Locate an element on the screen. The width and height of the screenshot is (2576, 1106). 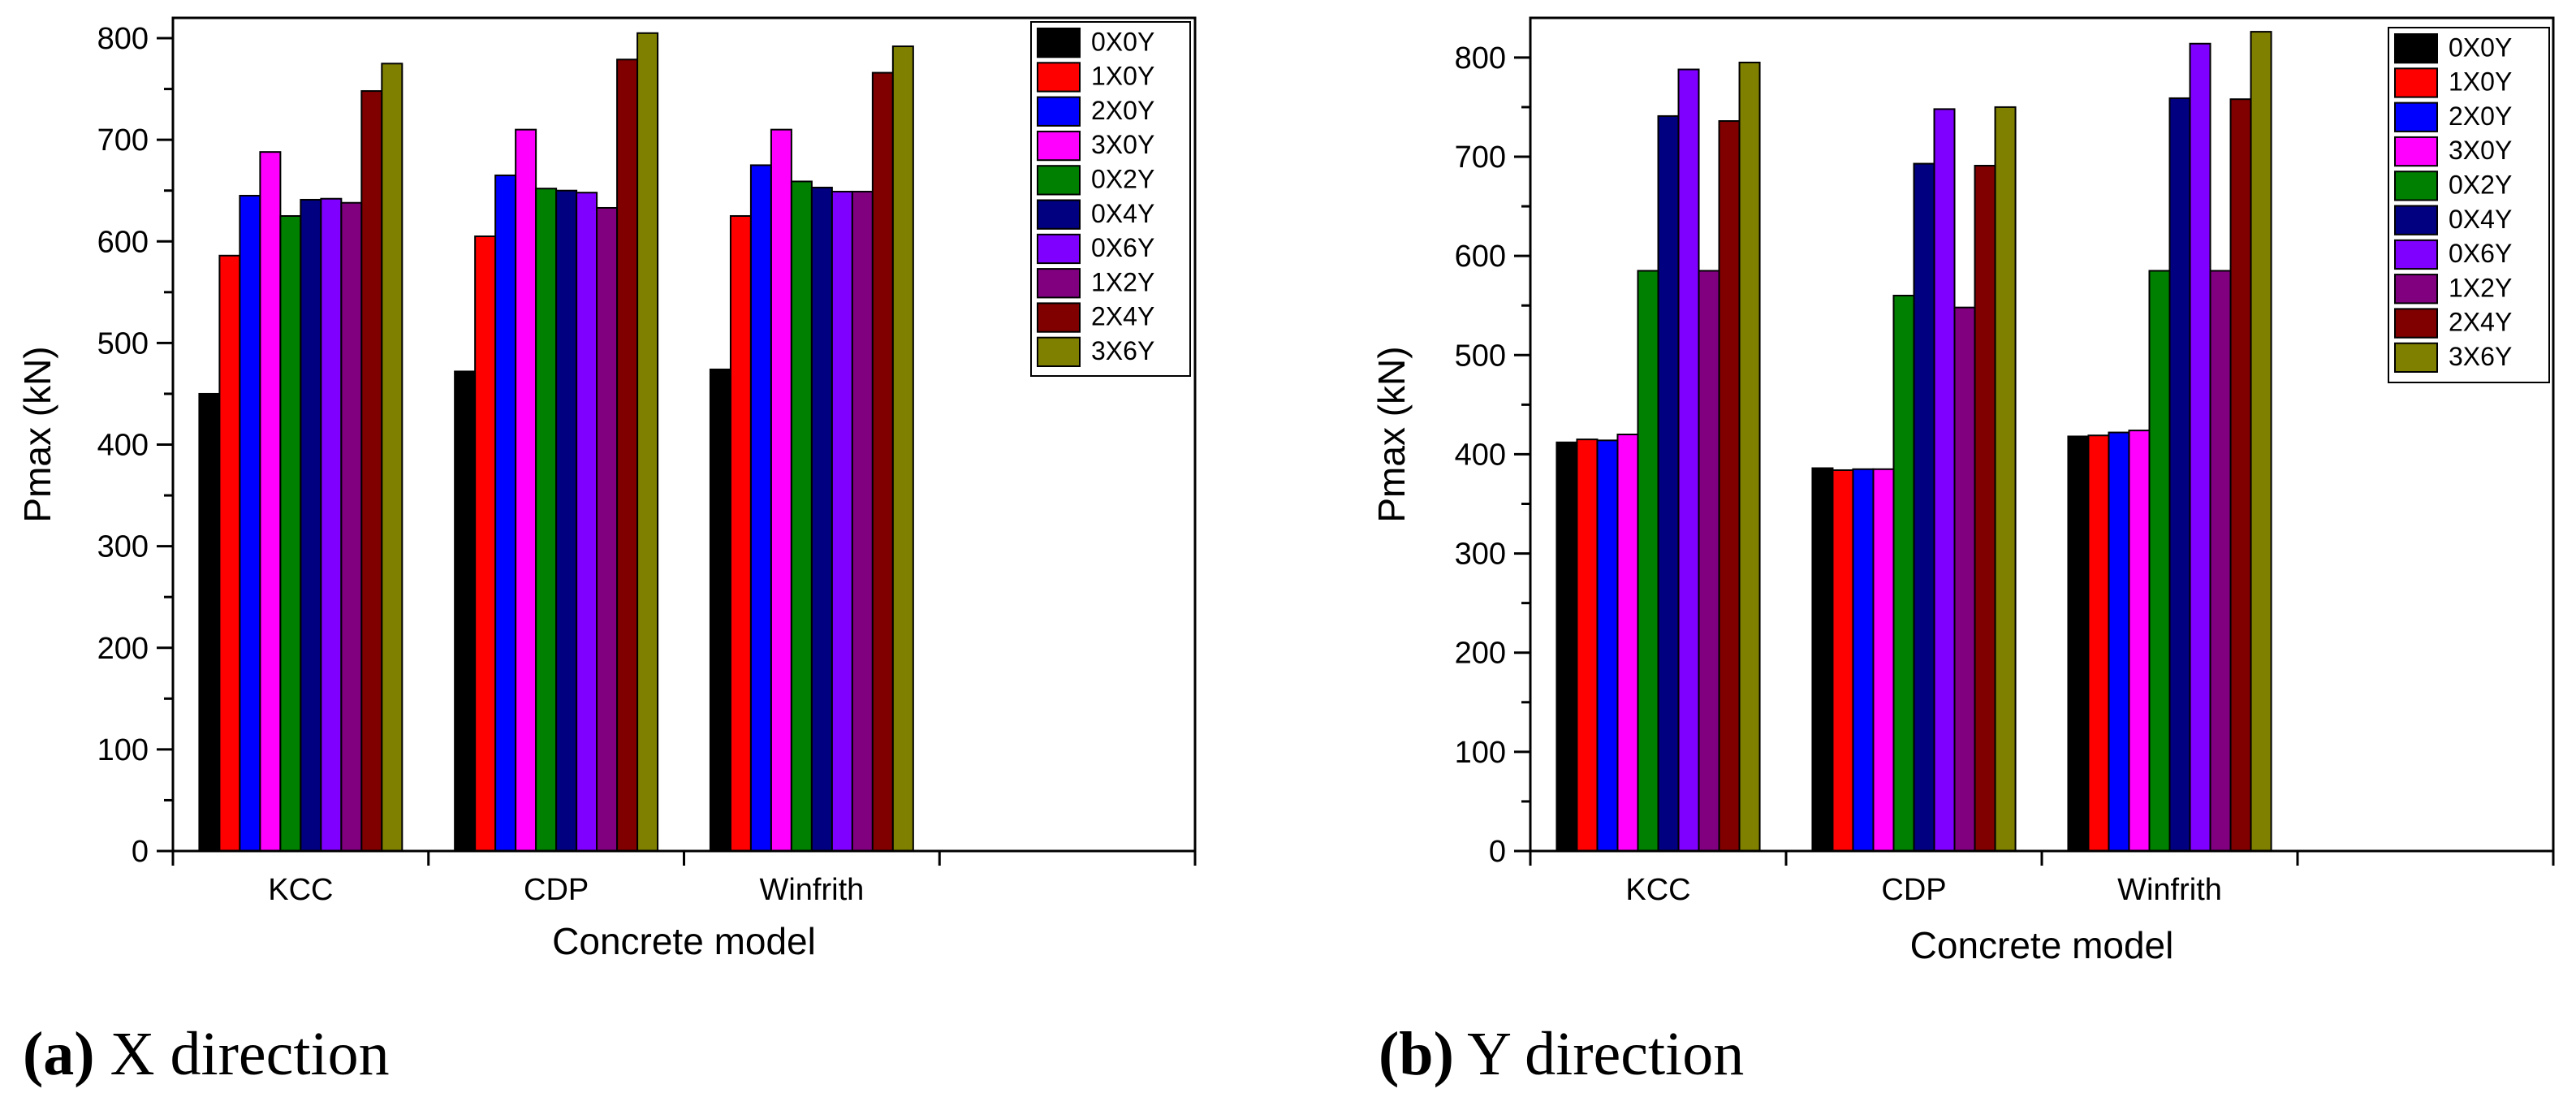
caption-a: (a) X direction is located at coordinates (206, 1054).